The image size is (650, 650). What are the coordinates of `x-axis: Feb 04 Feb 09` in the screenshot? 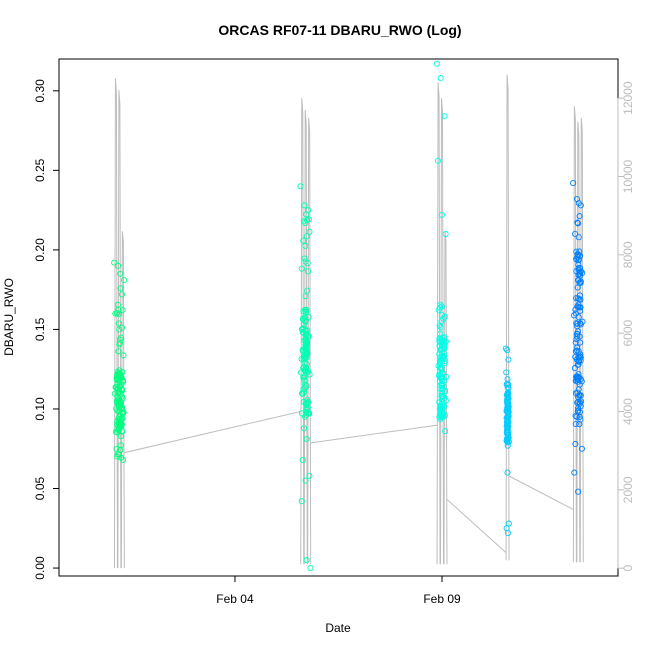 It's located at (338, 591).